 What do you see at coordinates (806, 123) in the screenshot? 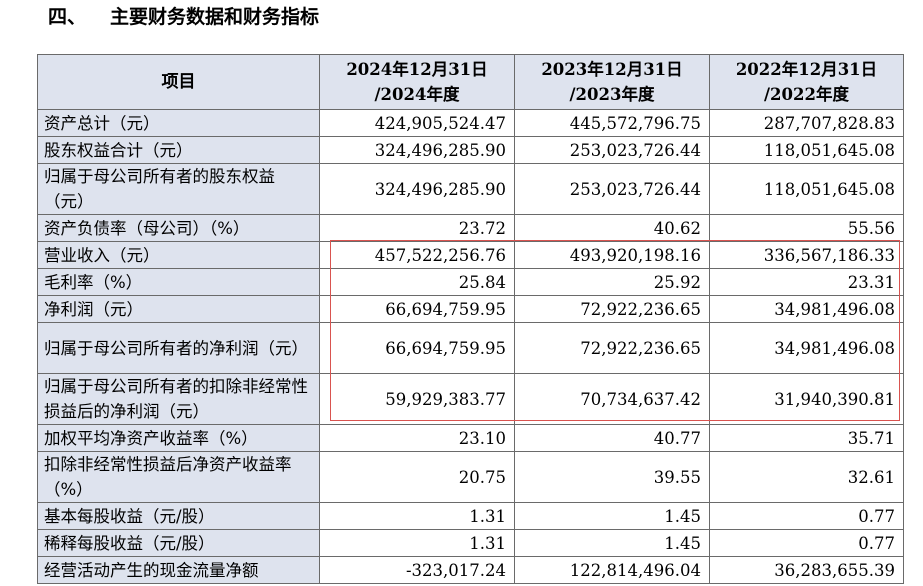
I see `value-2022: 287,707,828.83` at bounding box center [806, 123].